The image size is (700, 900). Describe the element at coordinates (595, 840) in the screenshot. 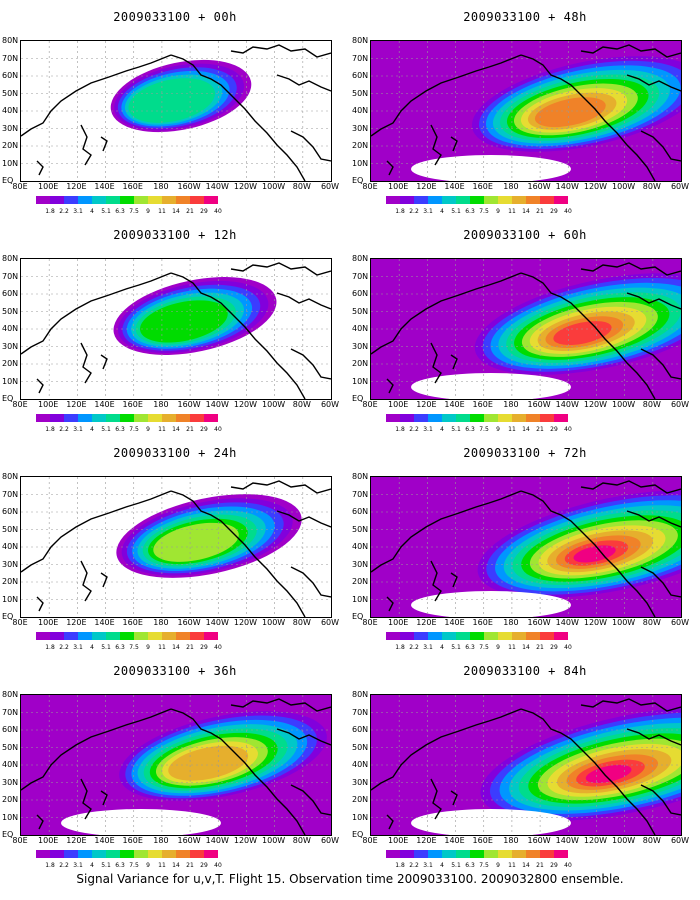

I see `lon-label: 120W` at that location.